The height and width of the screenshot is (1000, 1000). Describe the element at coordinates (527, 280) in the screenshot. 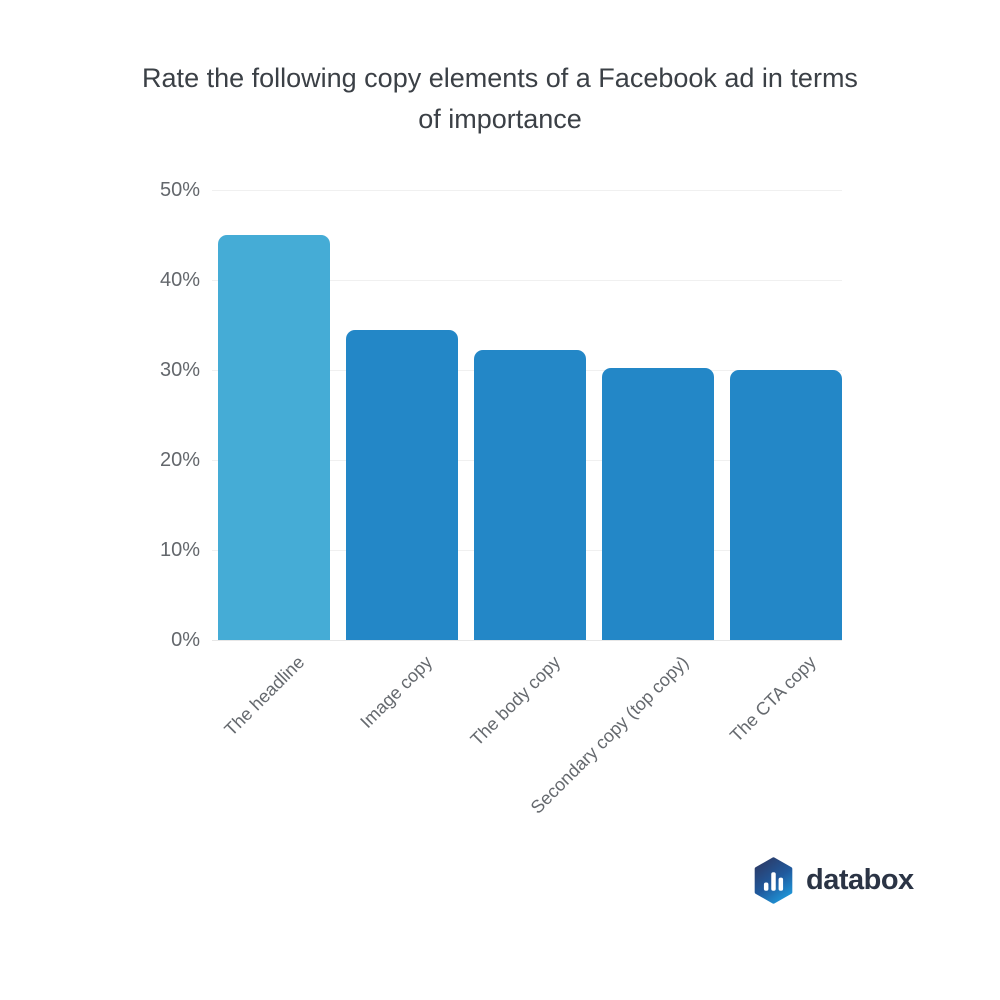

I see `gridline-40%` at that location.